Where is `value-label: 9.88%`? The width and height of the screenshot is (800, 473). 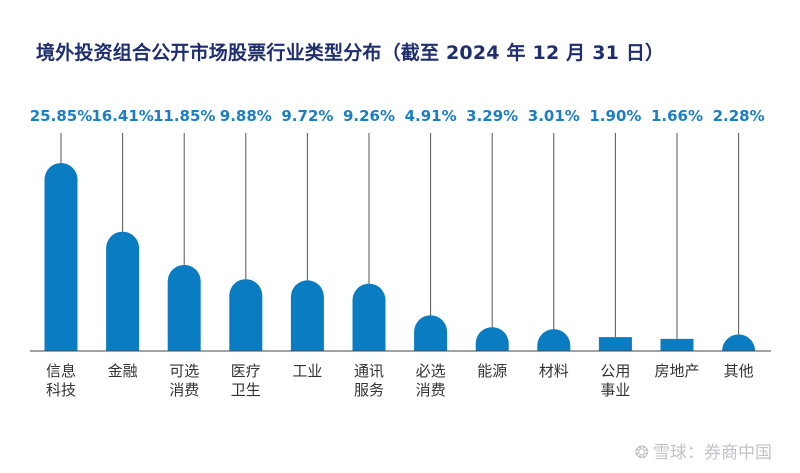 value-label: 9.88% is located at coordinates (246, 116).